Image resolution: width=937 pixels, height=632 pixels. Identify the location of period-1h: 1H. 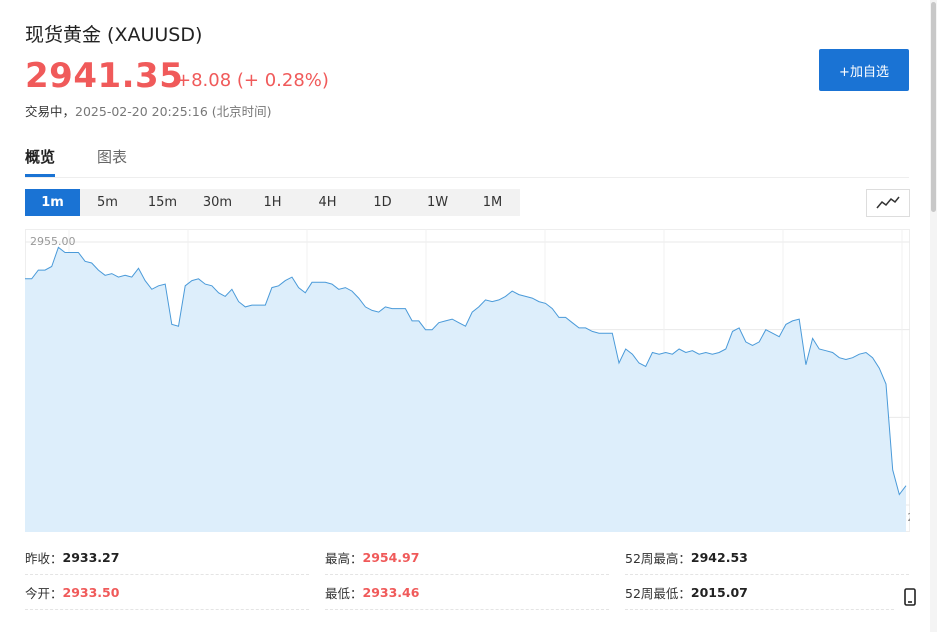
(272, 202).